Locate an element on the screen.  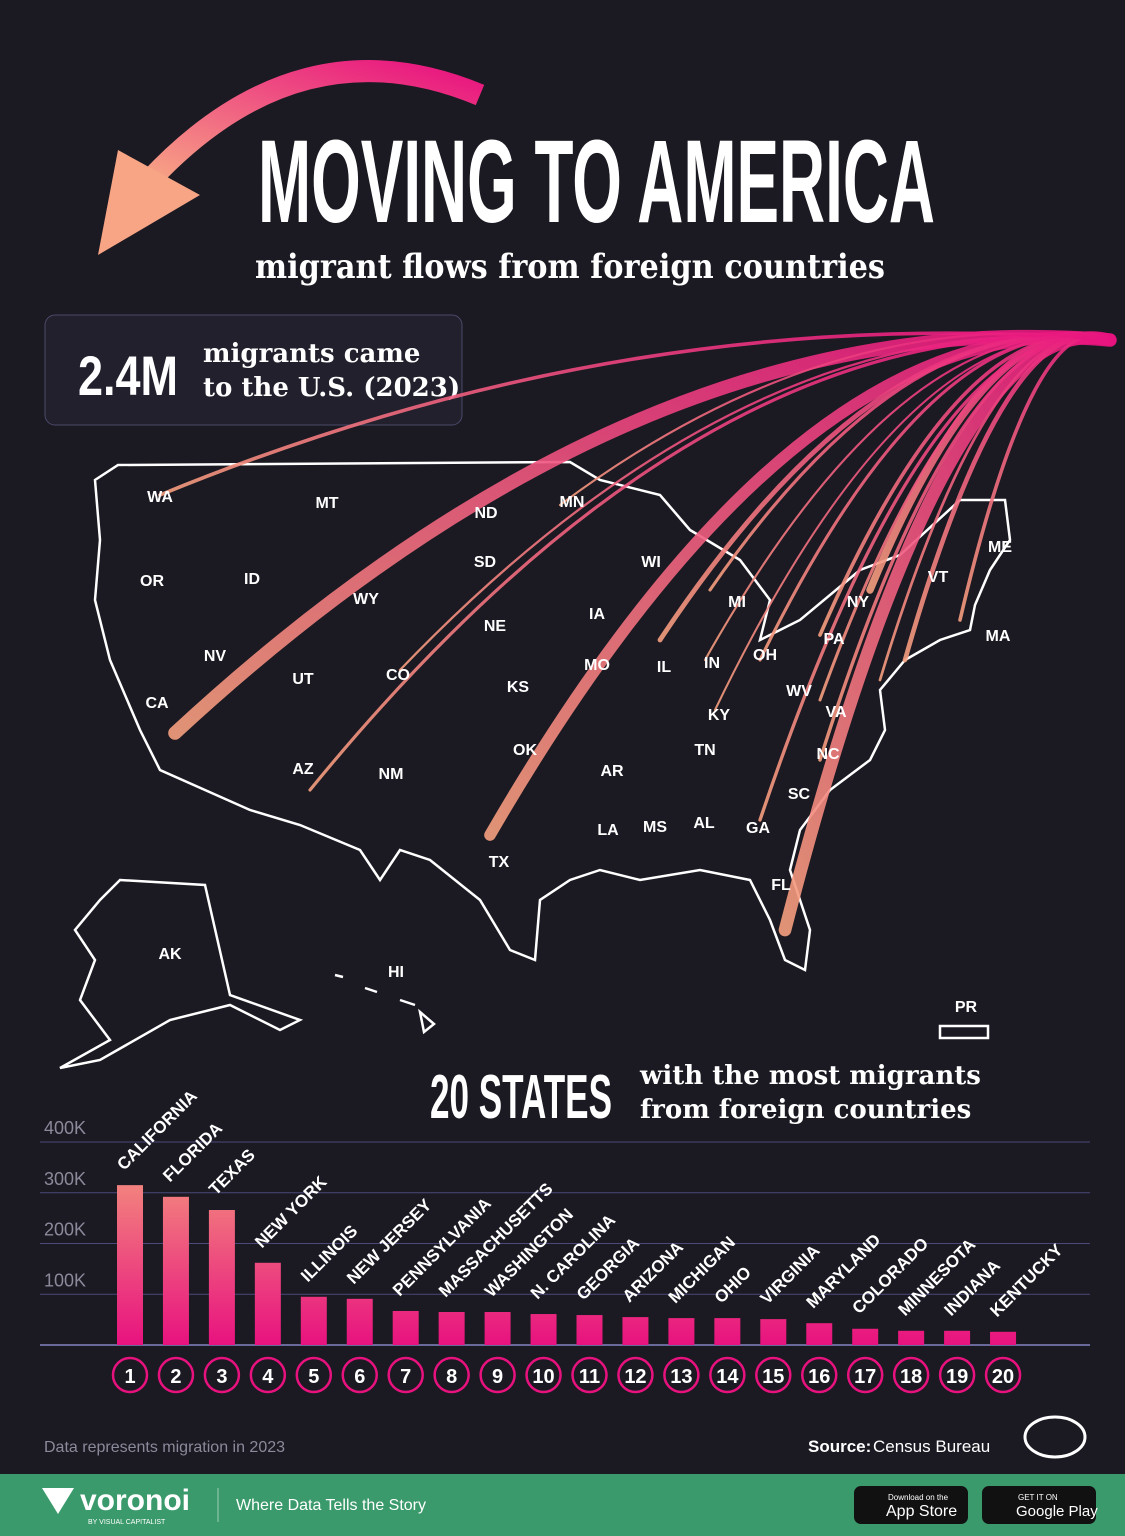
state-label: PA is located at coordinates (833, 639).